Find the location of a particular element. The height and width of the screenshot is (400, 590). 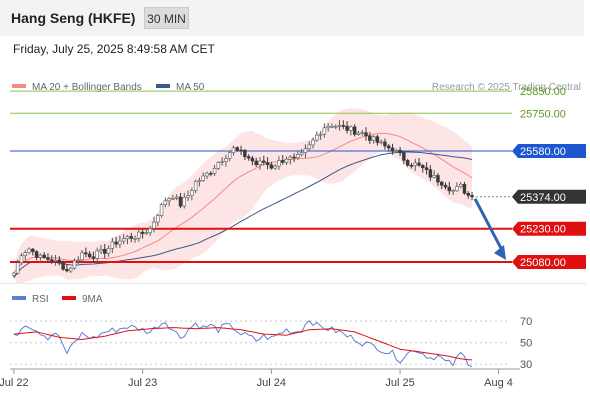

price-level-tag is located at coordinates (549, 151).